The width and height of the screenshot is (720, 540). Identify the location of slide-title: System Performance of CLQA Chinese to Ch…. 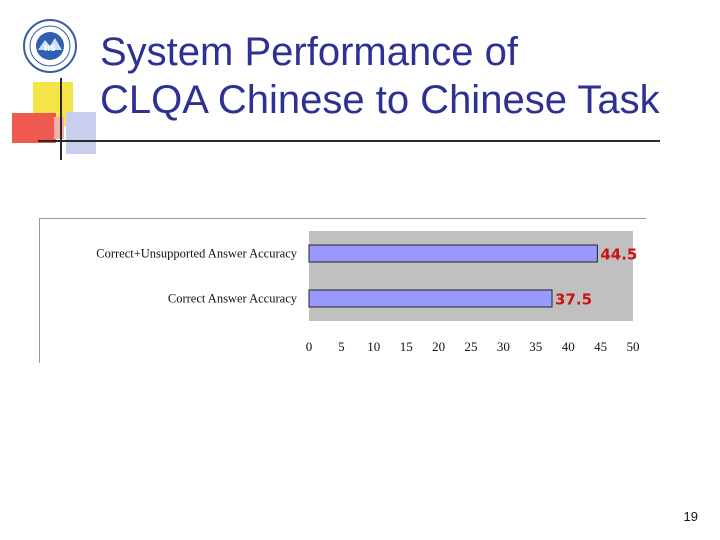
(400, 76).